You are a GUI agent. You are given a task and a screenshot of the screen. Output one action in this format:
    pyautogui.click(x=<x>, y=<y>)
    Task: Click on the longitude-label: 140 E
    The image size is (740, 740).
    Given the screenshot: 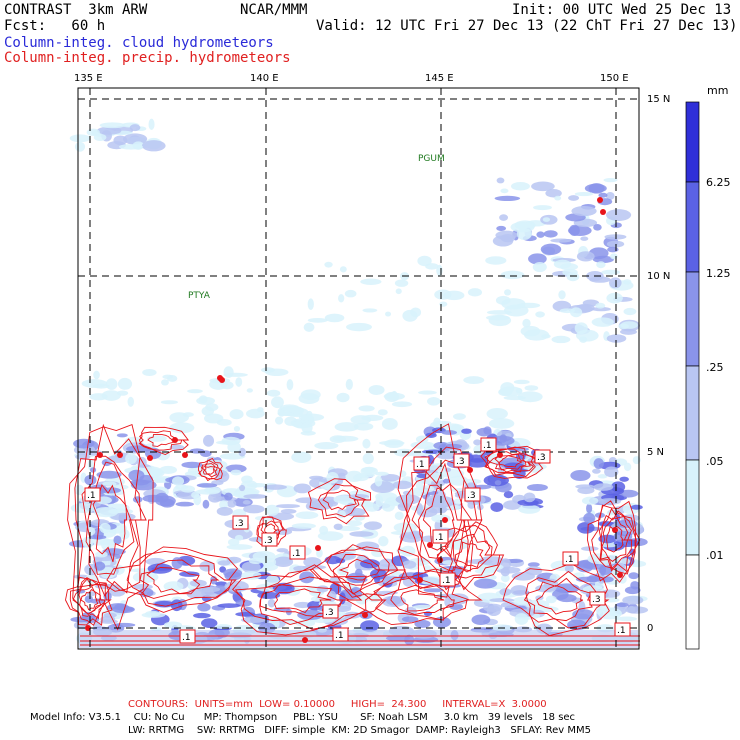 What is the action you would take?
    pyautogui.click(x=264, y=78)
    